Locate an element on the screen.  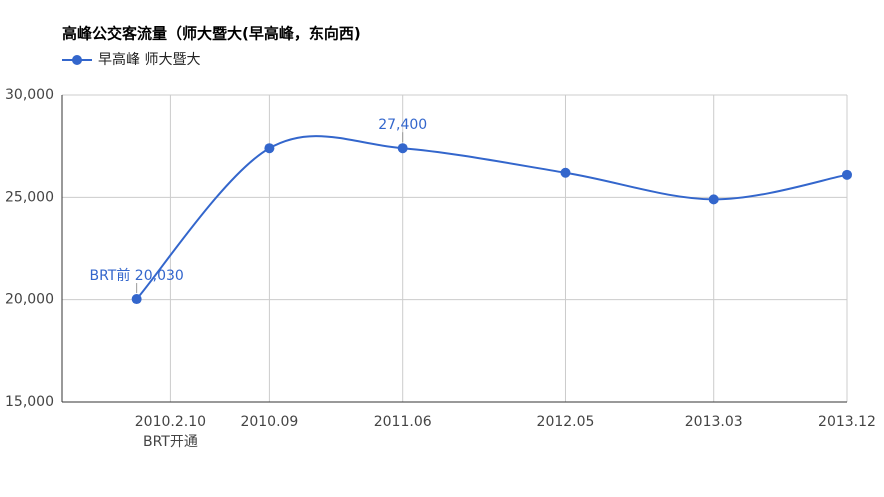
x-tick-label: 2013.03 is located at coordinates (714, 422).